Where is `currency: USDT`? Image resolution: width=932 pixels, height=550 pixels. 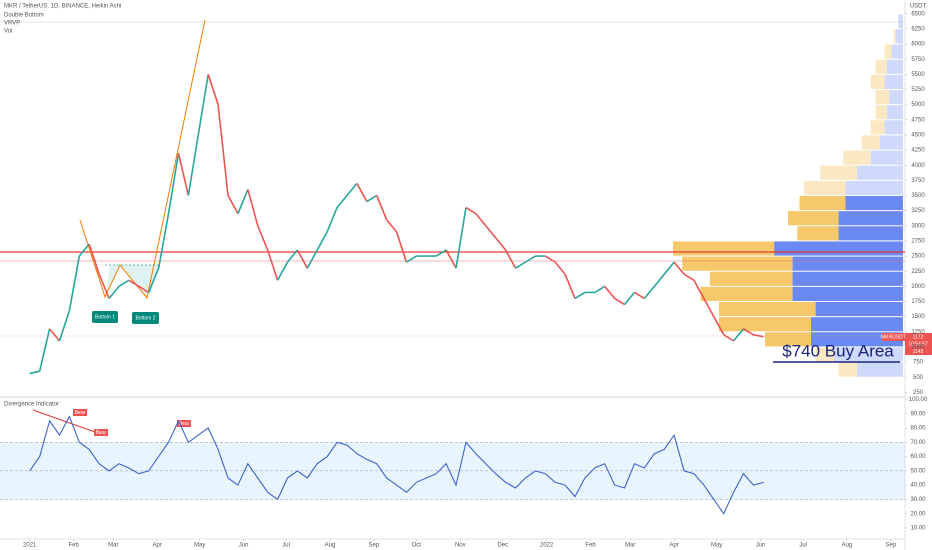 currency: USDT is located at coordinates (918, 7).